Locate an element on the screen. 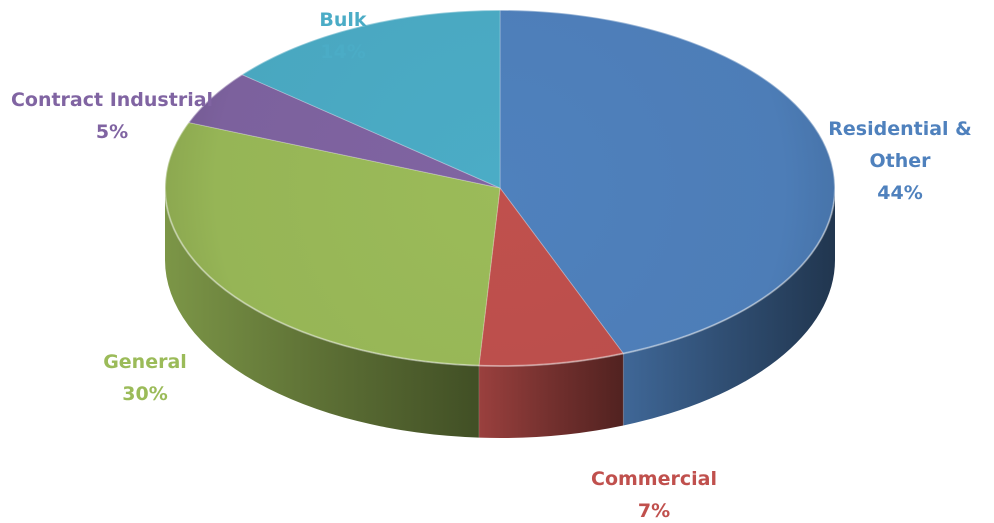  data-label-name-residential-other: Other is located at coordinates (900, 161).